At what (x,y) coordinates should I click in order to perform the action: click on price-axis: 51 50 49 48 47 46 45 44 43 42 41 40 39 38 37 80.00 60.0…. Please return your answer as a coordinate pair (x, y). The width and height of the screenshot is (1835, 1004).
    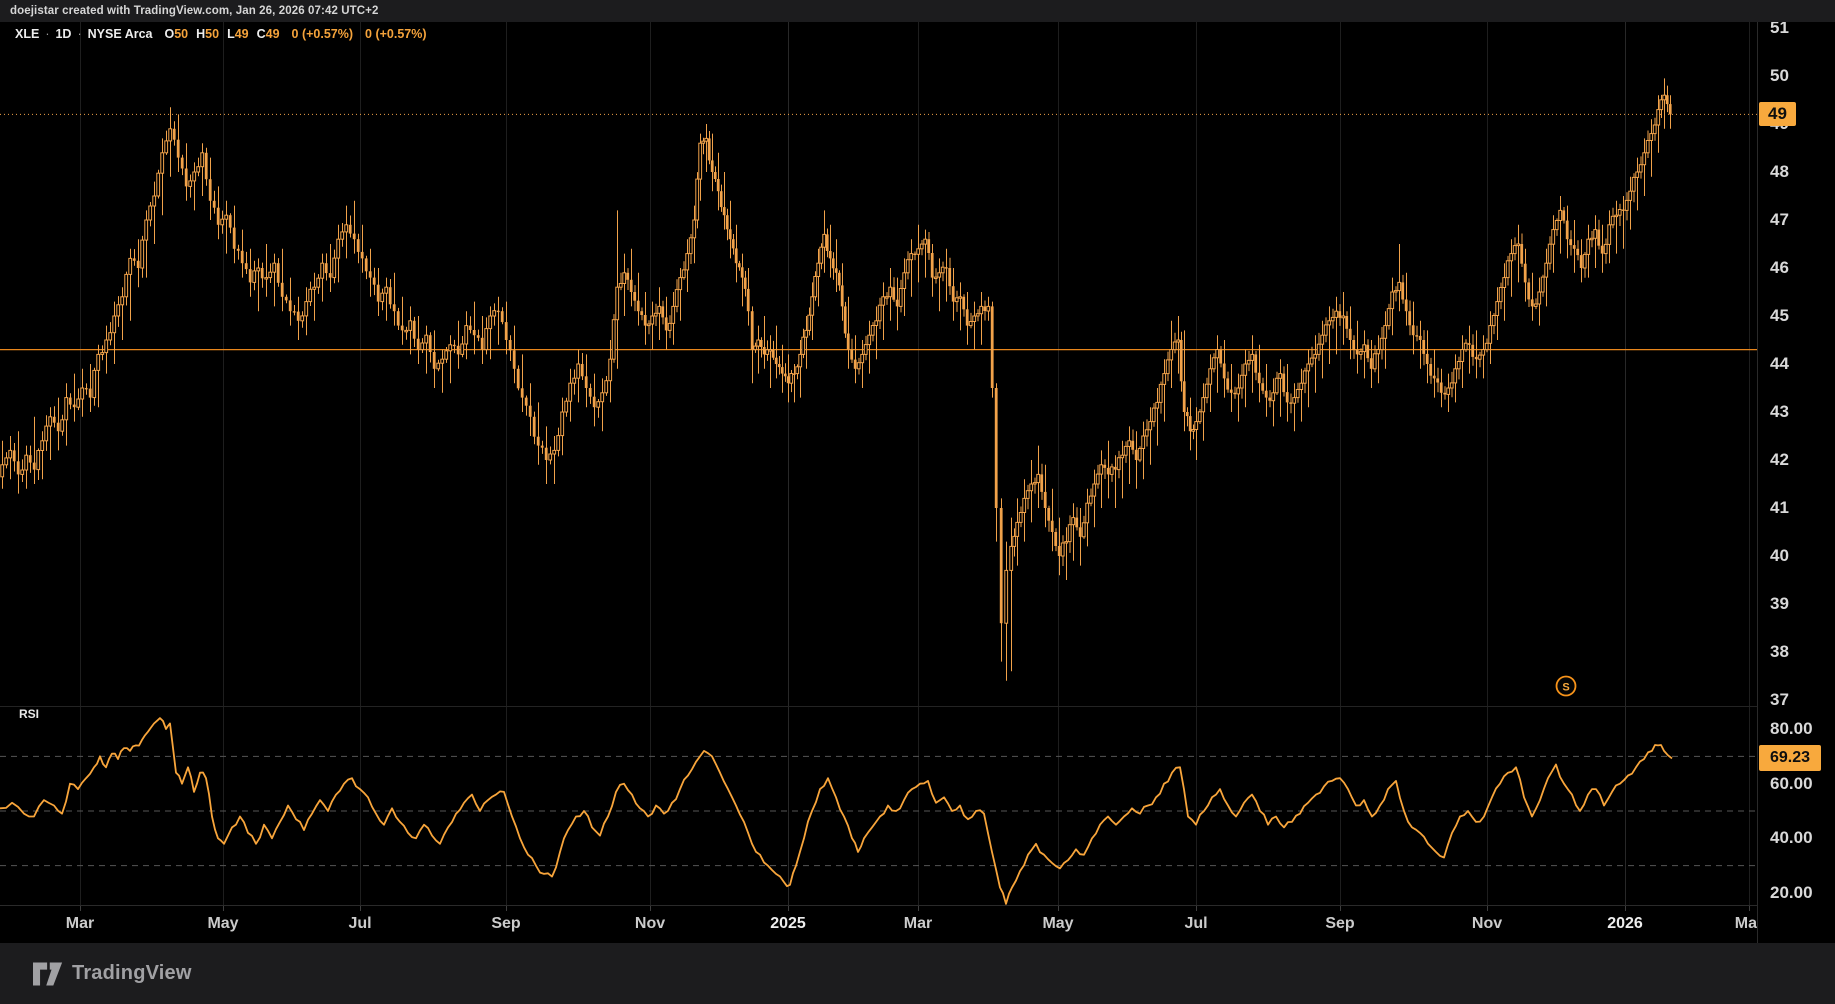
    Looking at the image, I should click on (1796, 471).